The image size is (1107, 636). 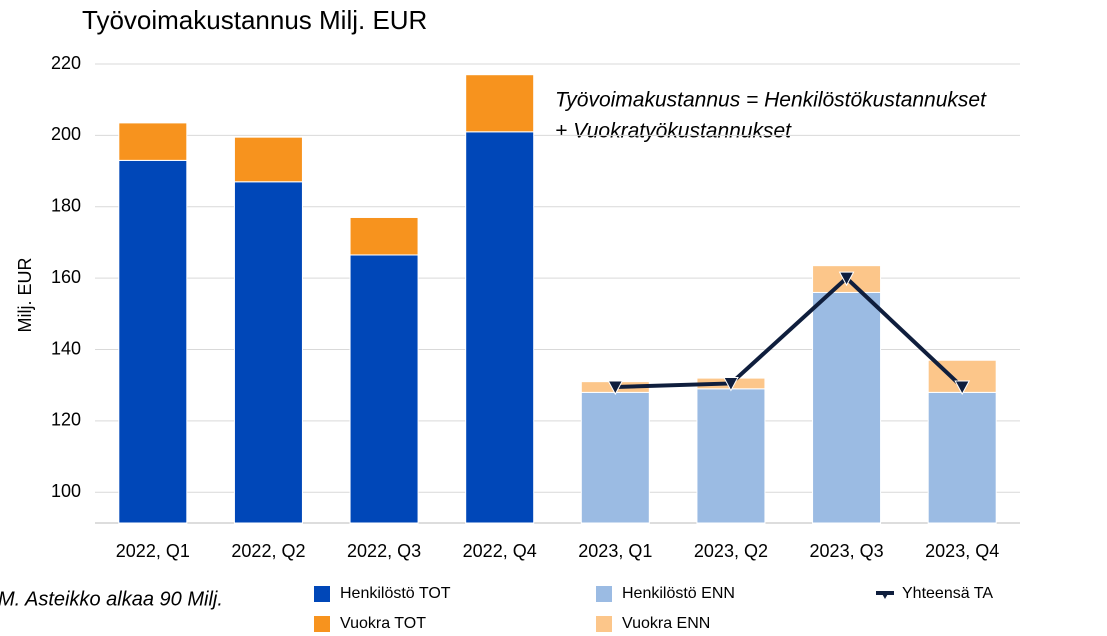 What do you see at coordinates (66, 63) in the screenshot?
I see `y-tick-label: 220` at bounding box center [66, 63].